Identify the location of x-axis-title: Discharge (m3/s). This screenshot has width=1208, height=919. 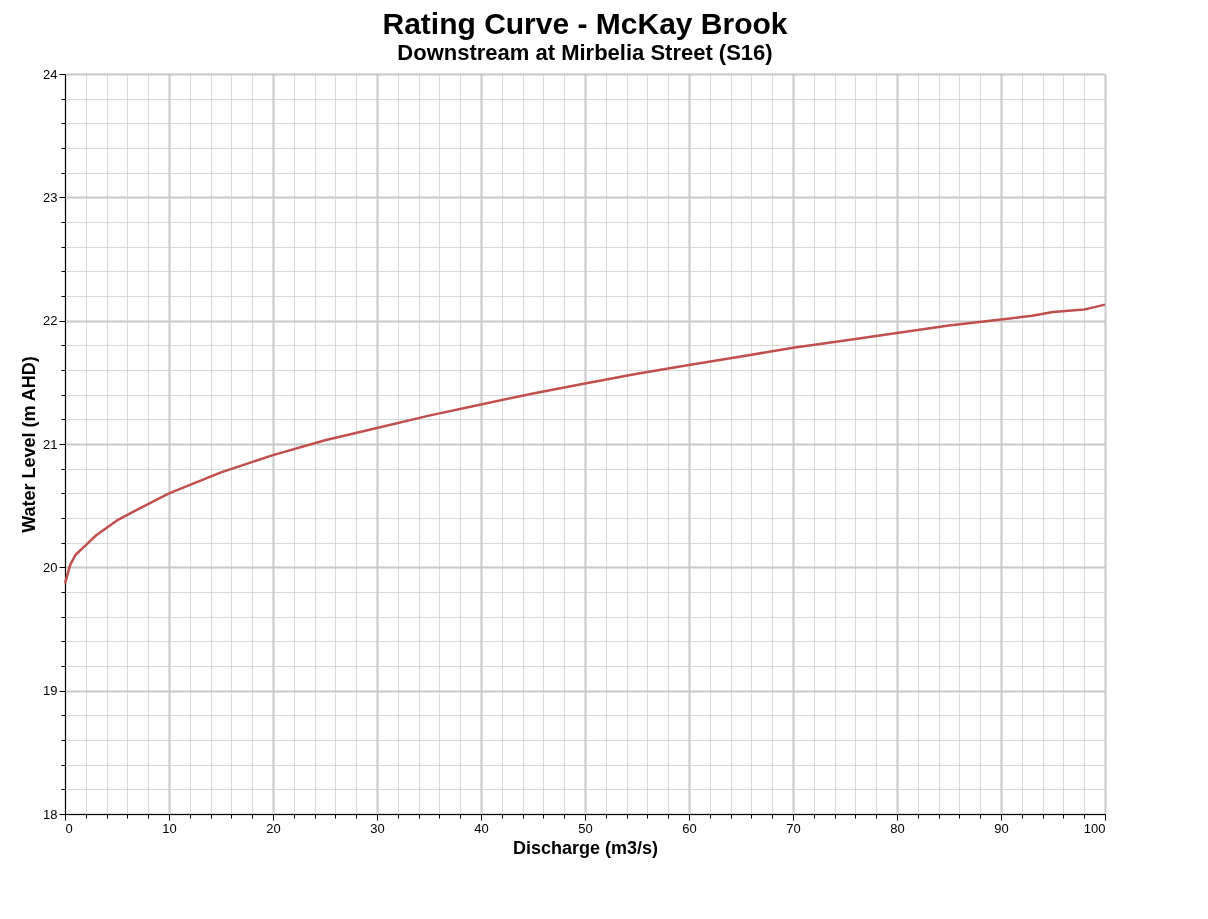
(585, 847).